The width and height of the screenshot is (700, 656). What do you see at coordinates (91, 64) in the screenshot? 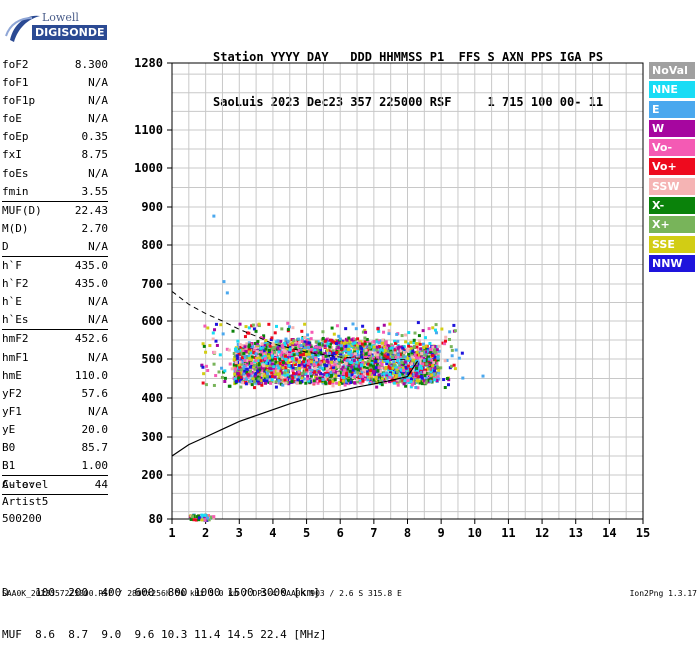
I see `param-value: 8.300` at bounding box center [91, 64].